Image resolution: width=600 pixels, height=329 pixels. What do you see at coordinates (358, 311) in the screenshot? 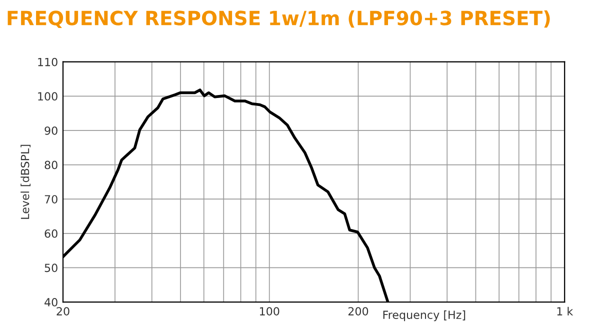
I see `x-tick-label: 200` at bounding box center [358, 311].